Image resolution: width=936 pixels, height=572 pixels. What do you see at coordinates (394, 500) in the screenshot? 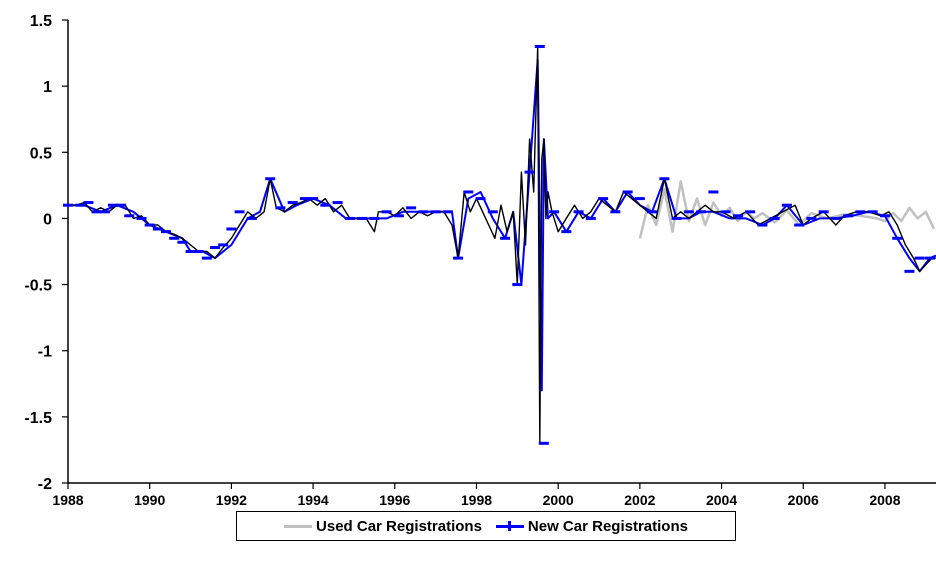
I see `x-tick-label: 1996` at bounding box center [394, 500].